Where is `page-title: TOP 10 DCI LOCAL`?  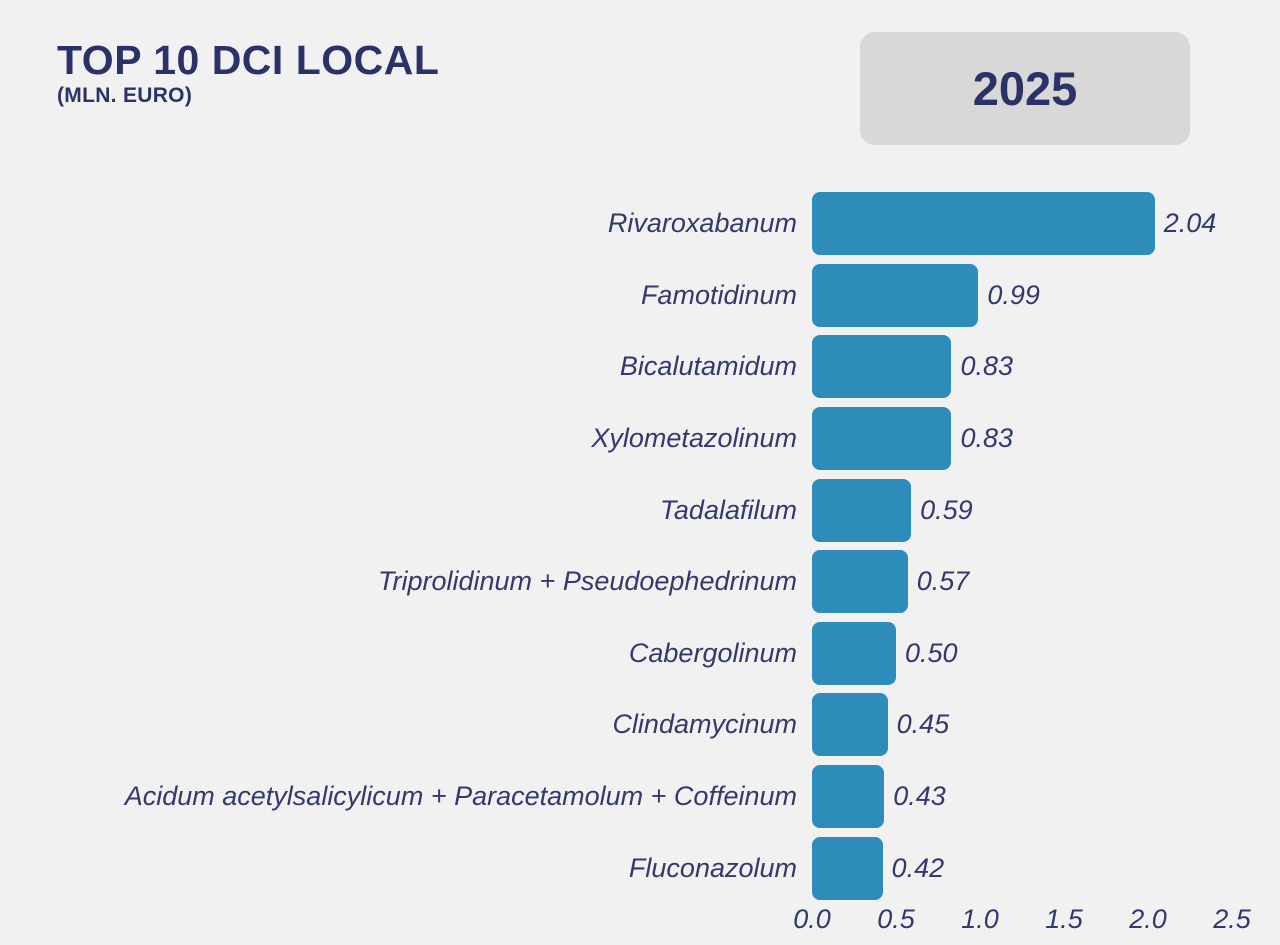 page-title: TOP 10 DCI LOCAL is located at coordinates (248, 60).